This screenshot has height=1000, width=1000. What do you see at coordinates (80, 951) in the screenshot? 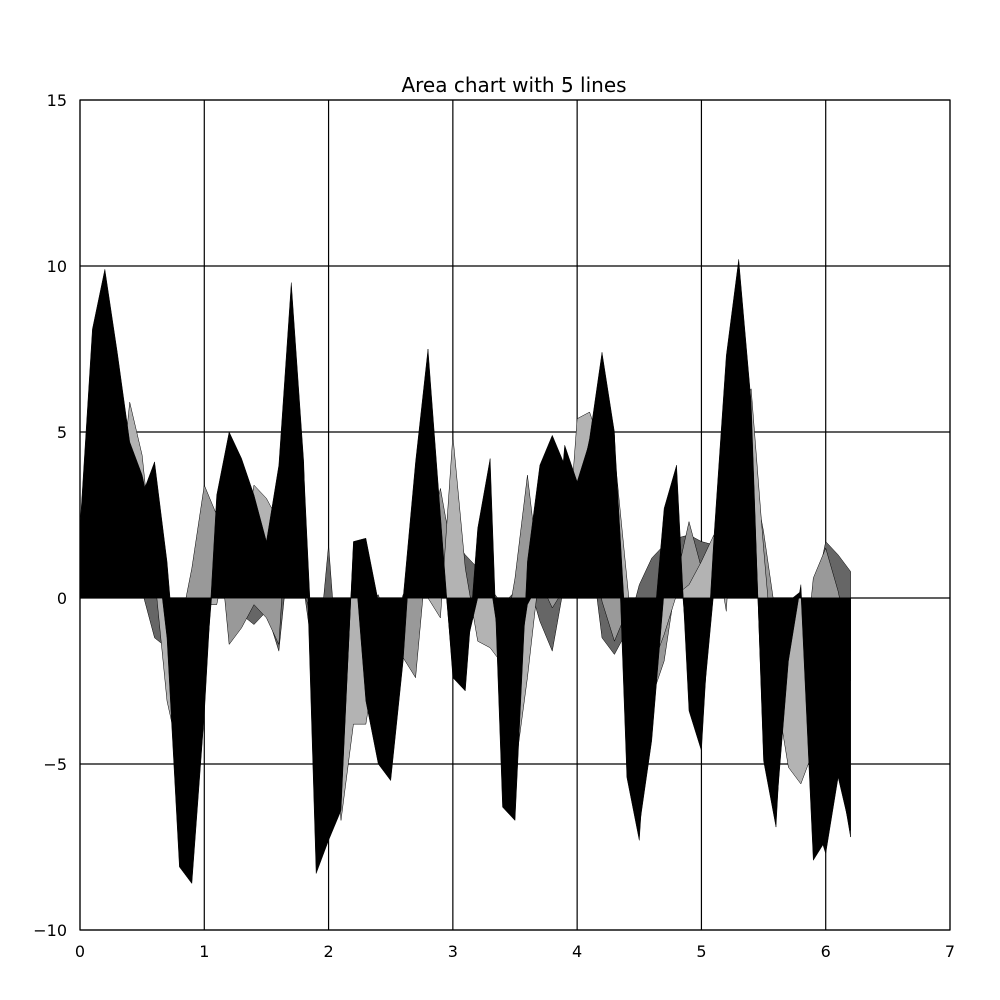
I see `x-tick-label: 0` at bounding box center [80, 951].